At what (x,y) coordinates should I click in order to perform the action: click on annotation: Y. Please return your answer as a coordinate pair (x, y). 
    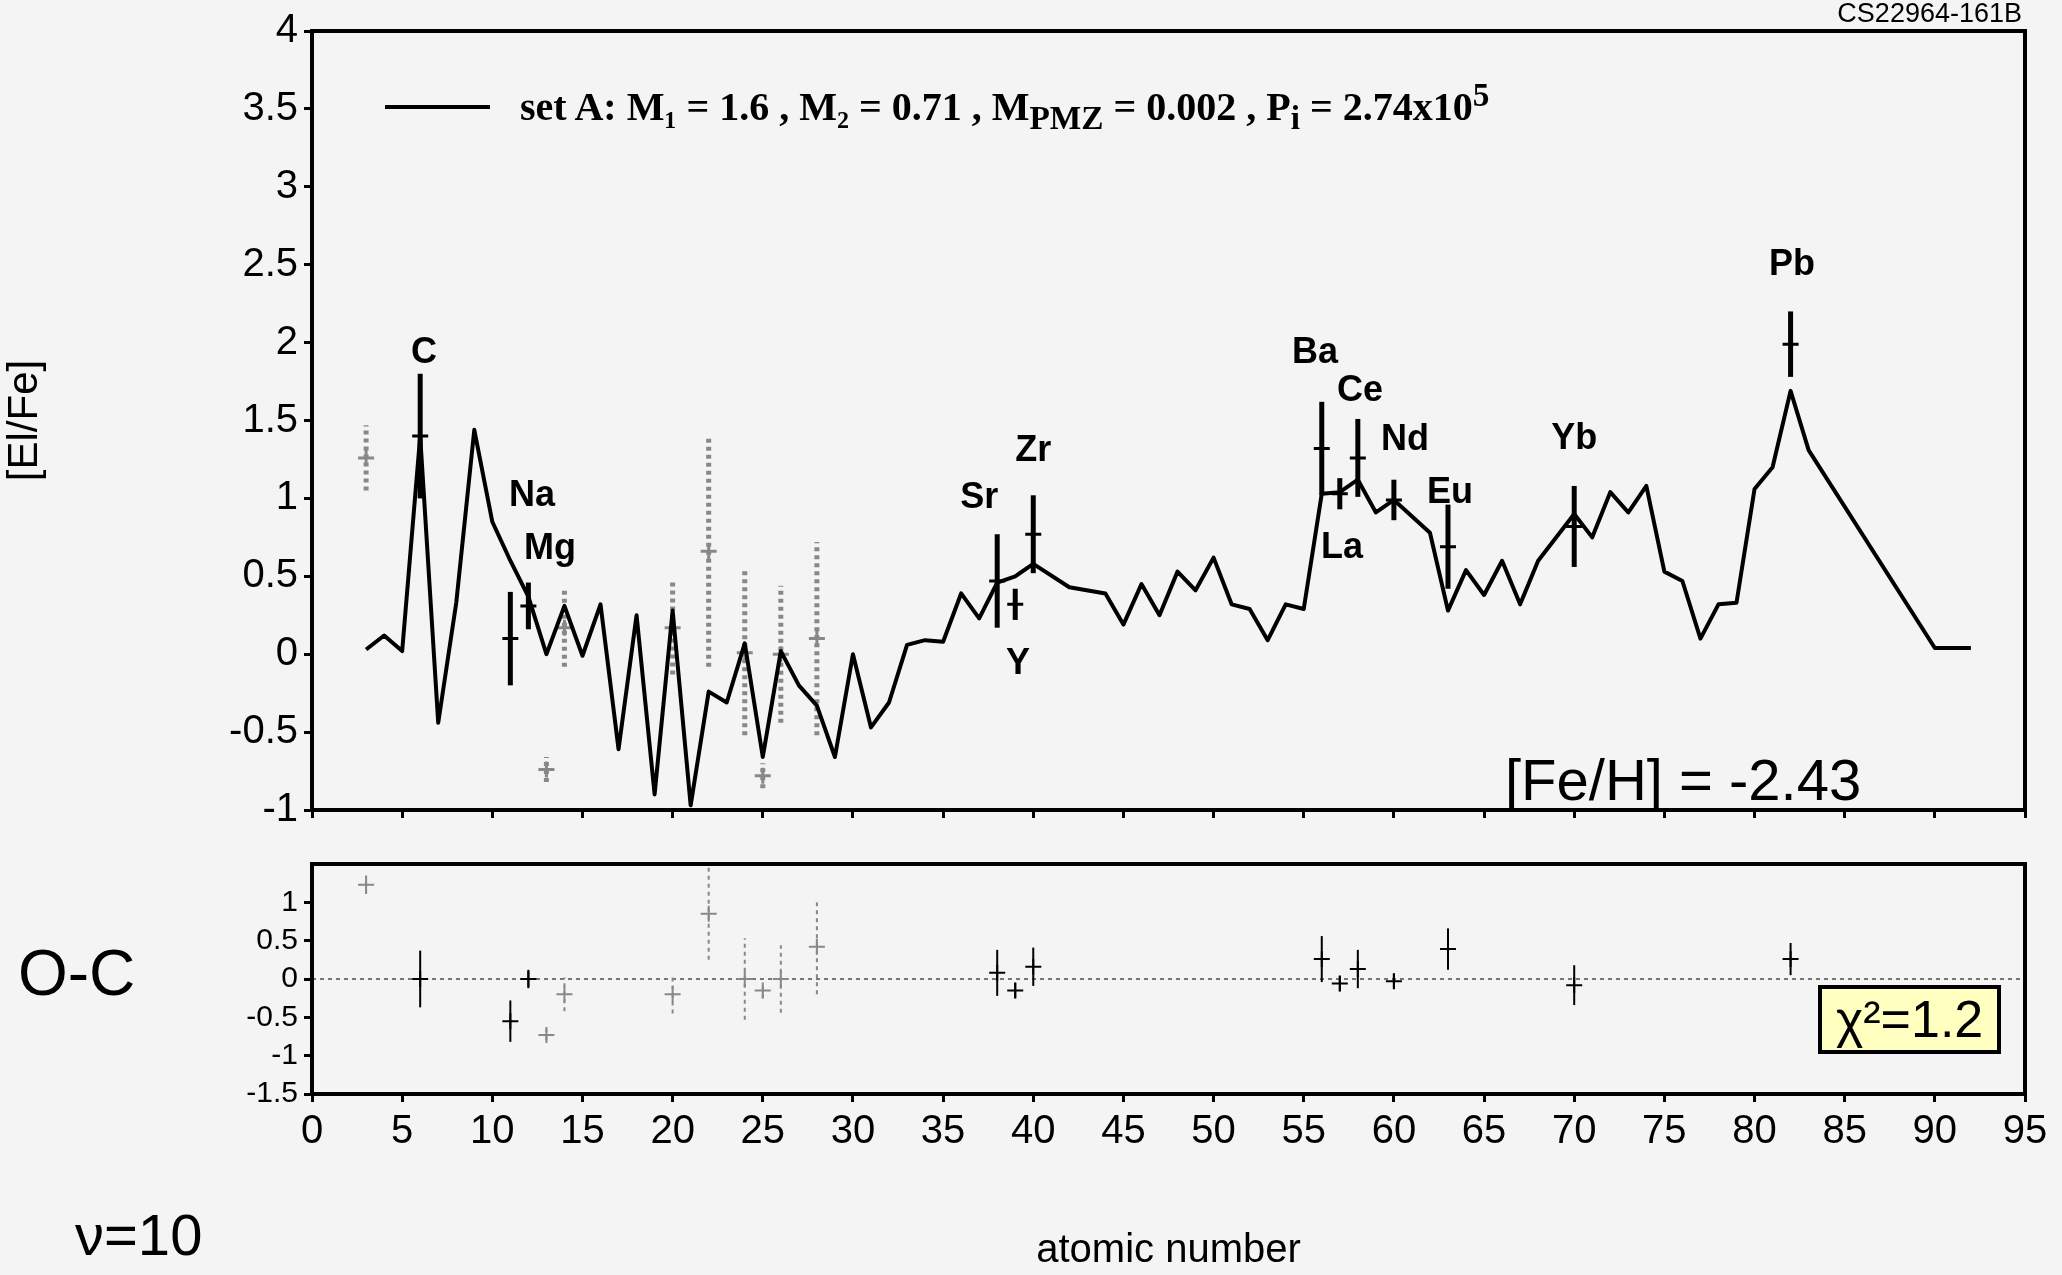
    Looking at the image, I should click on (1018, 662).